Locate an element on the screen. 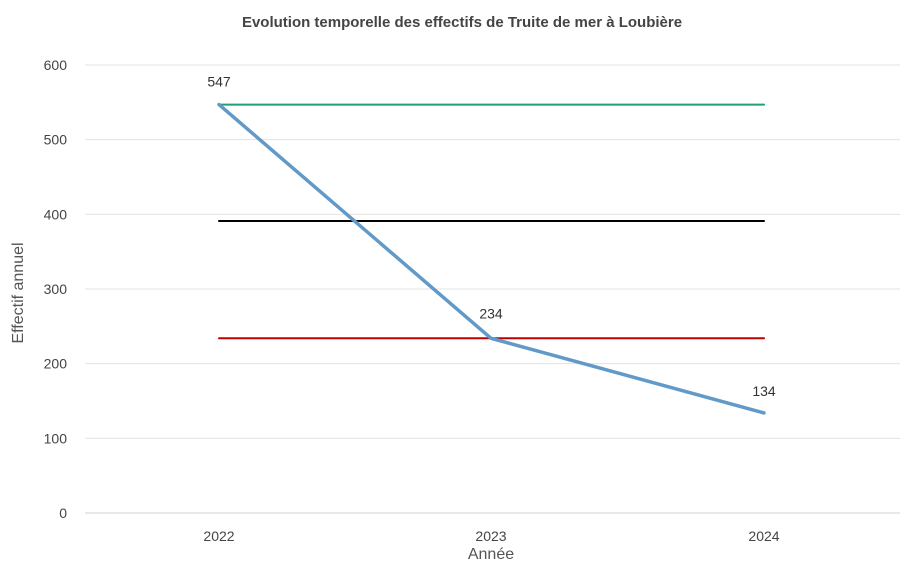 The height and width of the screenshot is (565, 923). x-axis-label: Année is located at coordinates (491, 554).